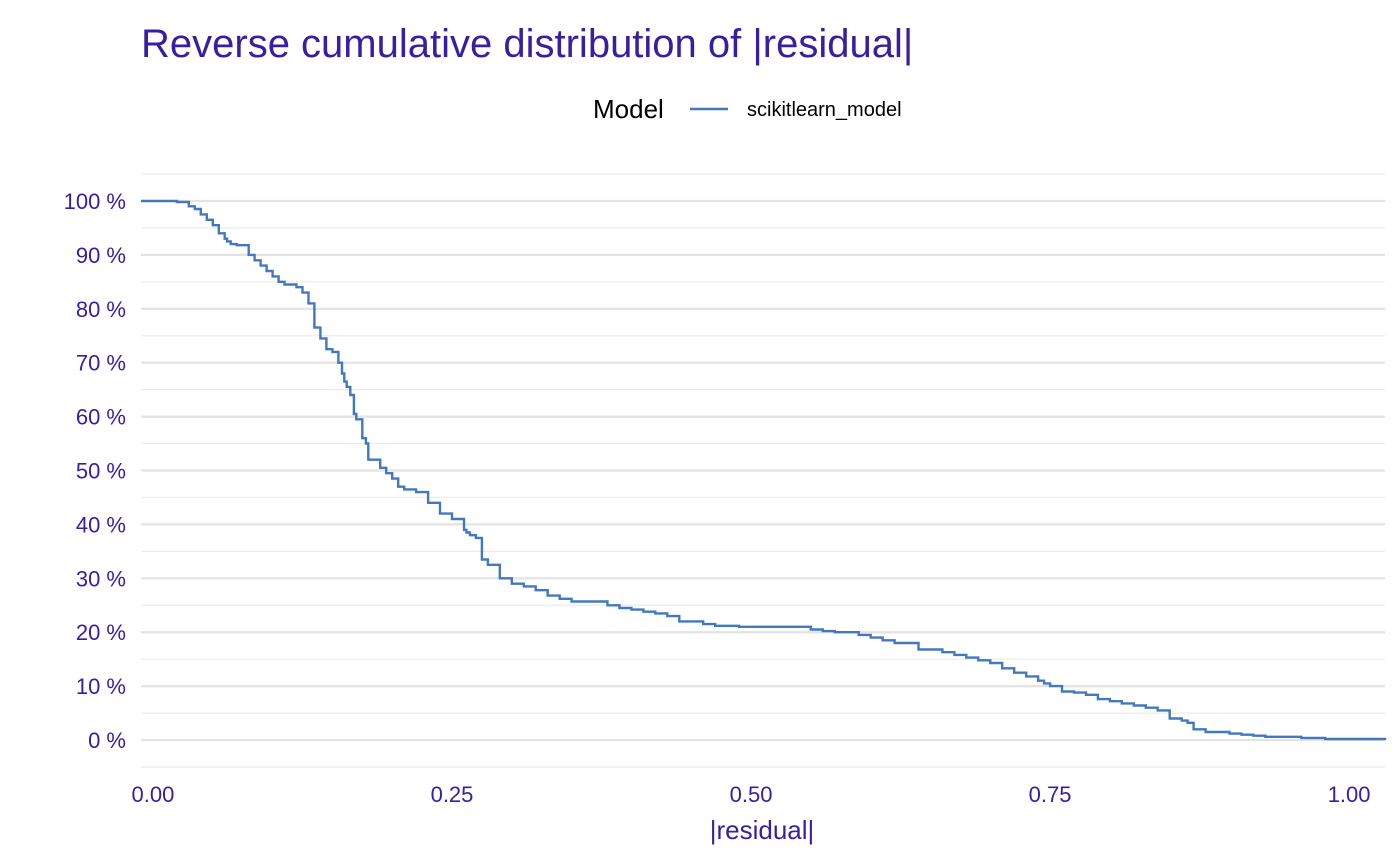  What do you see at coordinates (101, 309) in the screenshot?
I see `y-tick-label: 80 %` at bounding box center [101, 309].